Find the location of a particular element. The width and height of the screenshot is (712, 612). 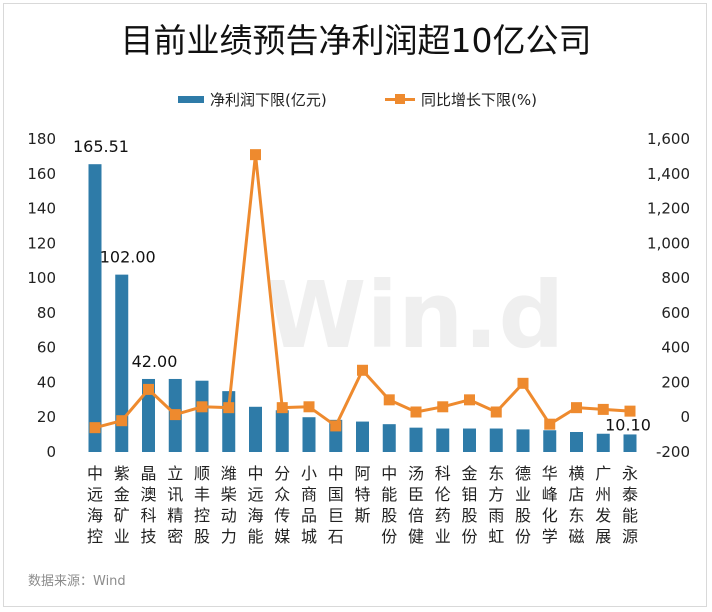

bar-顺丰控股 is located at coordinates (202, 416).